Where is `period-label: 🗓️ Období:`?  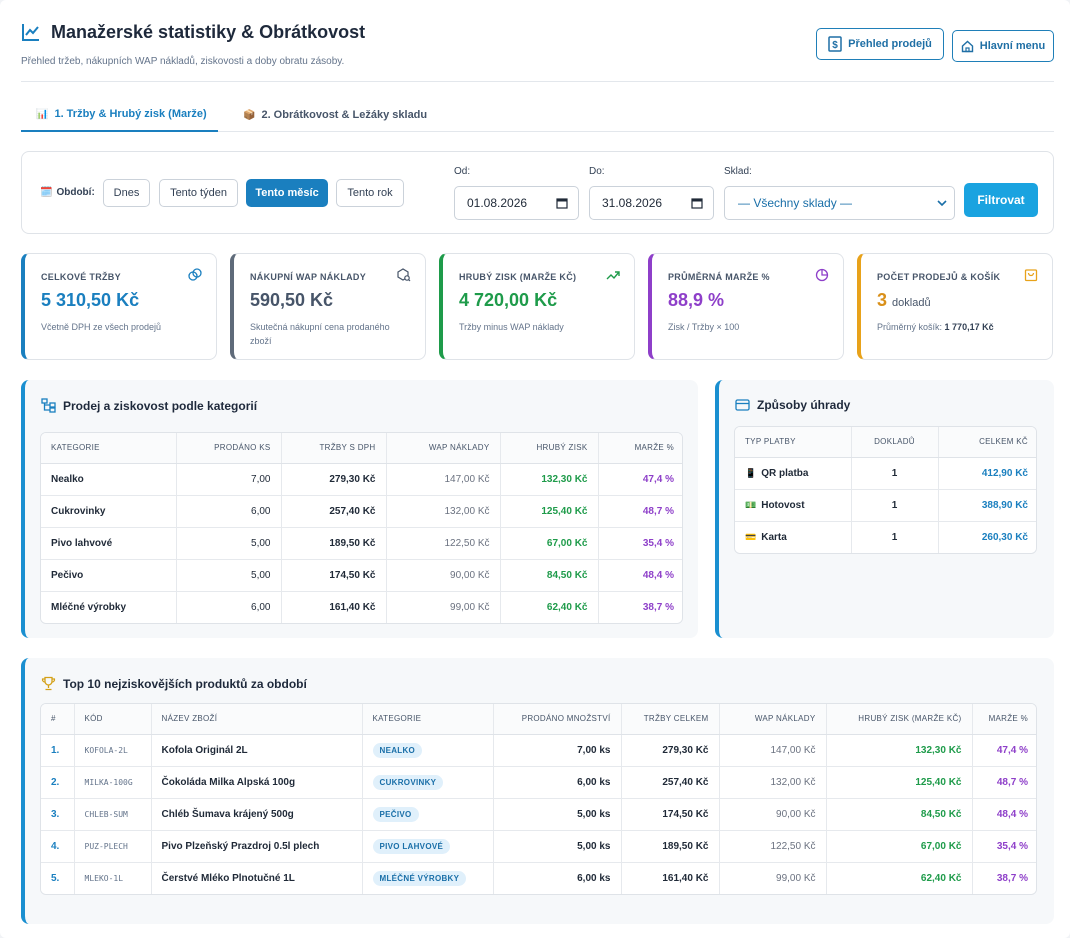 period-label: 🗓️ Období: is located at coordinates (67, 192).